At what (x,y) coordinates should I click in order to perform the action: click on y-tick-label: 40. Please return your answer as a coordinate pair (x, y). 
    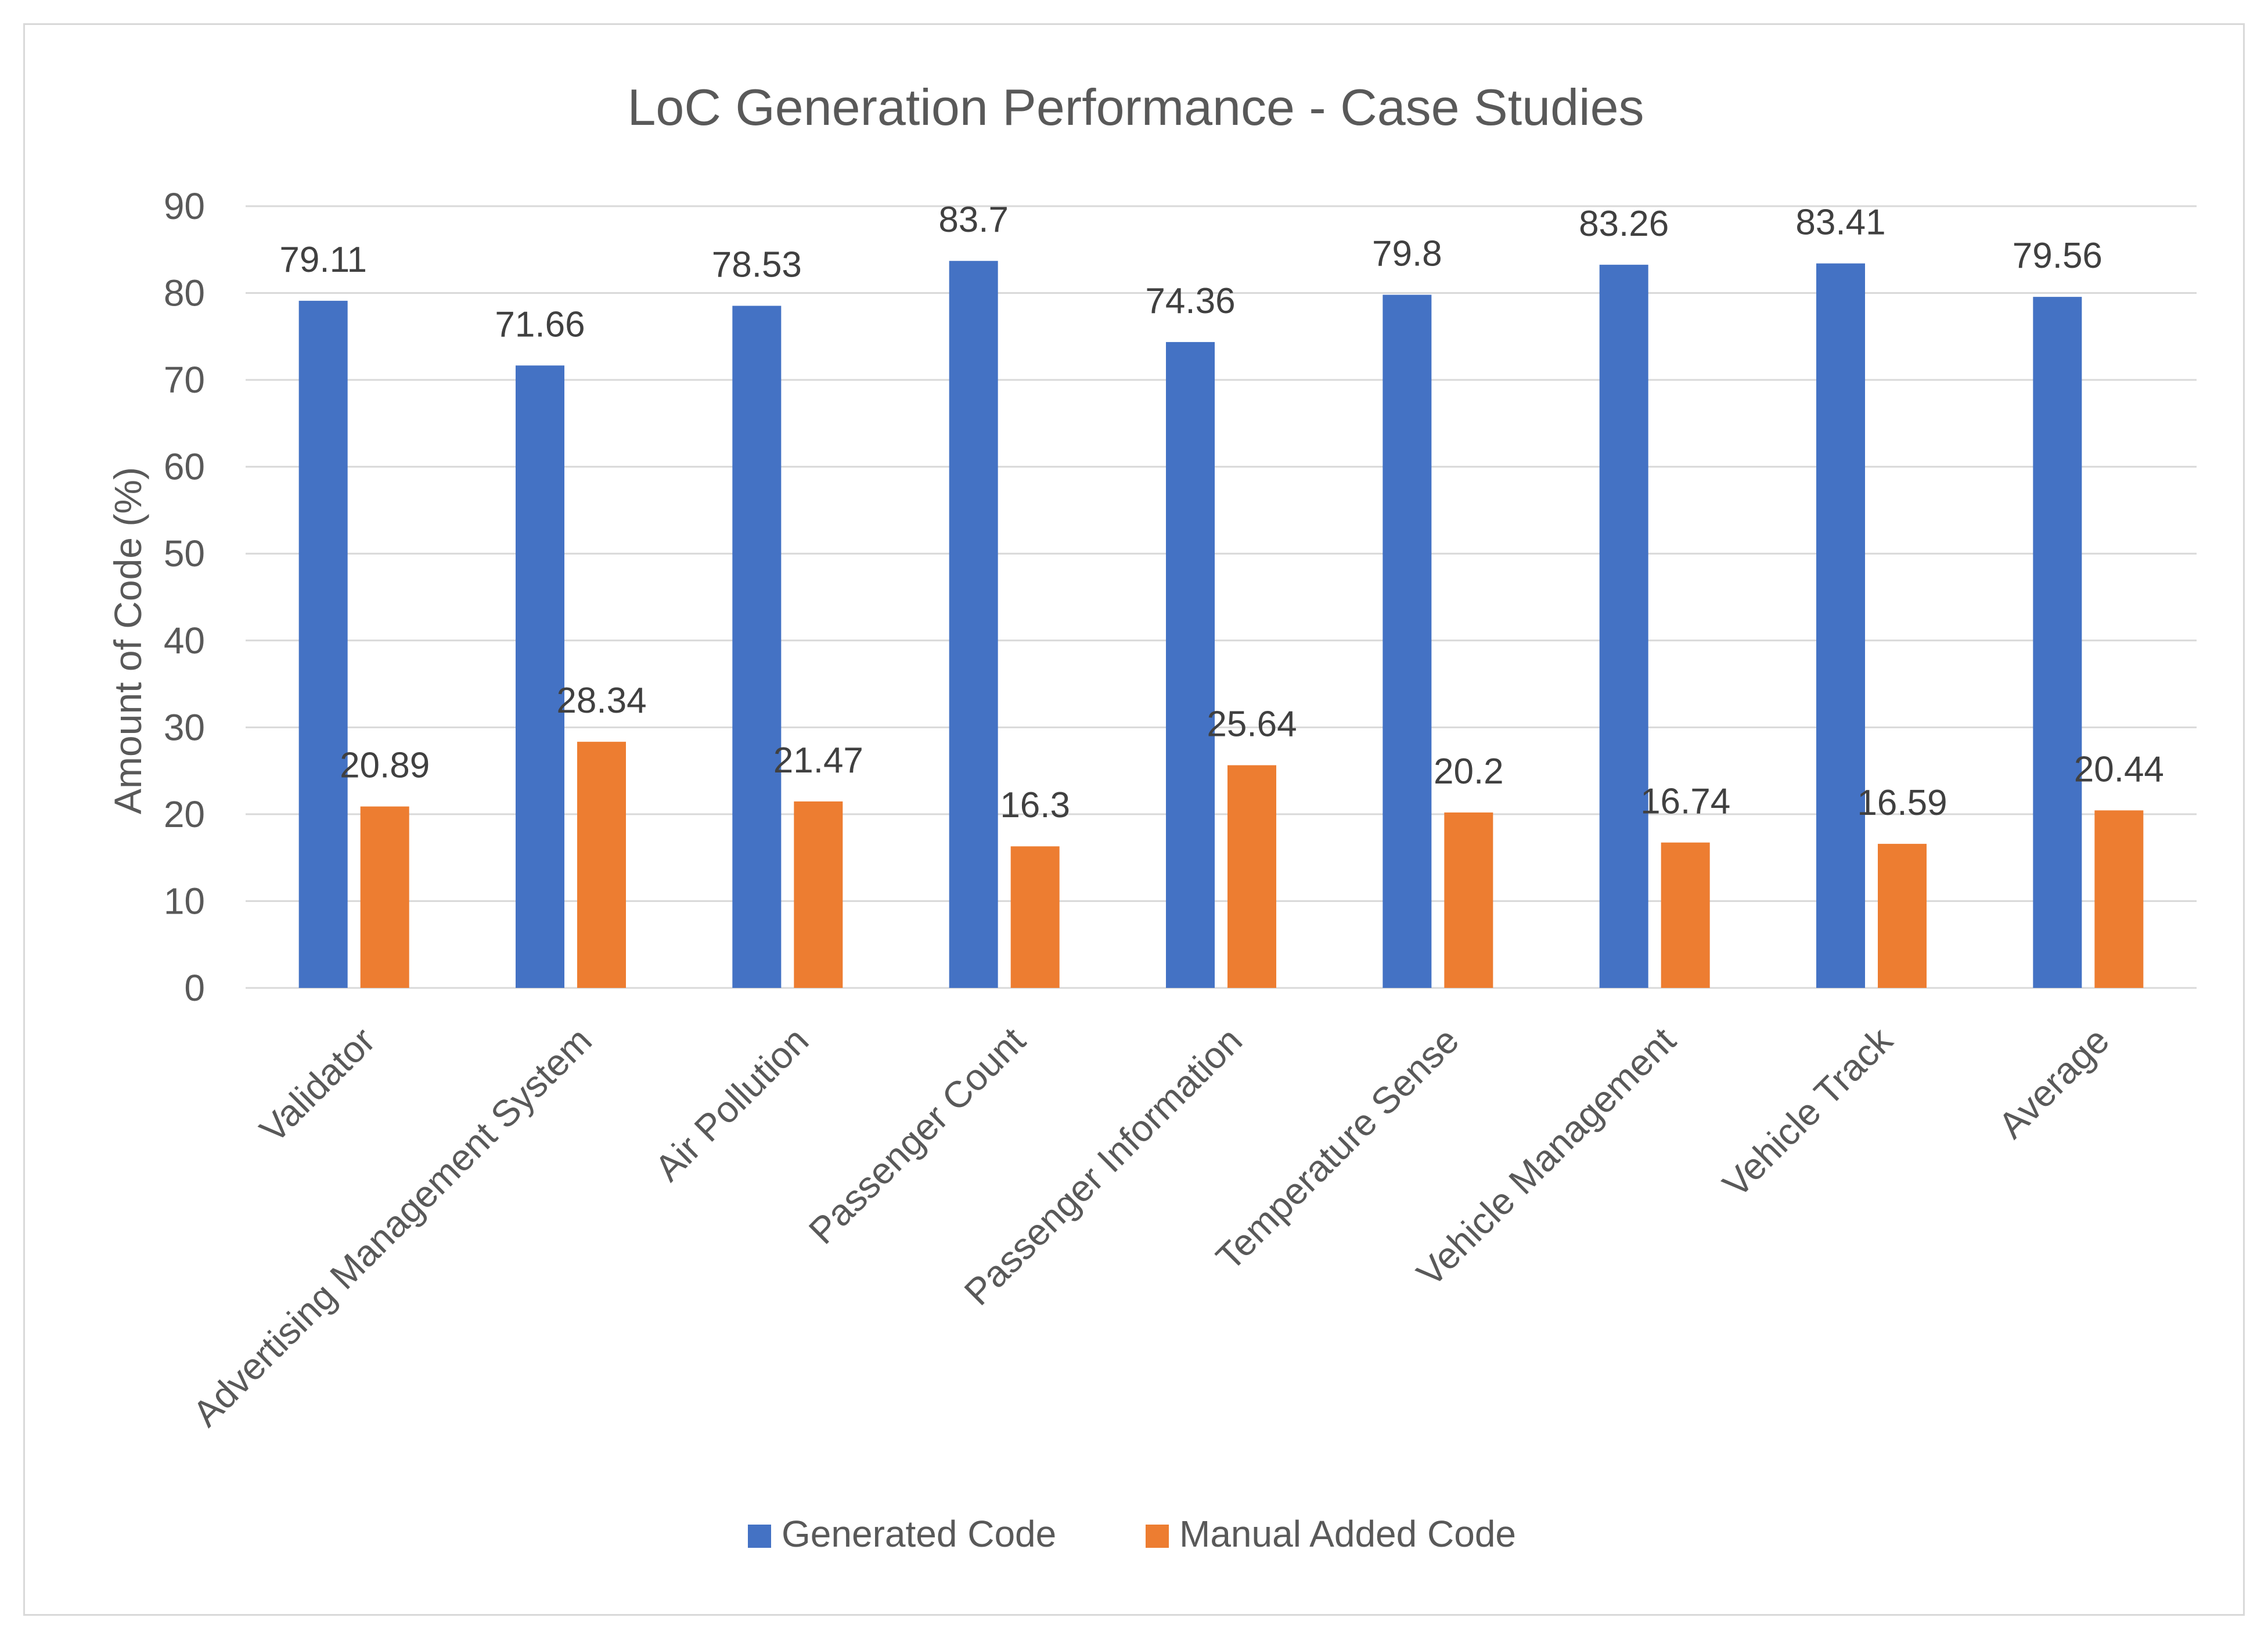
    Looking at the image, I should click on (184, 641).